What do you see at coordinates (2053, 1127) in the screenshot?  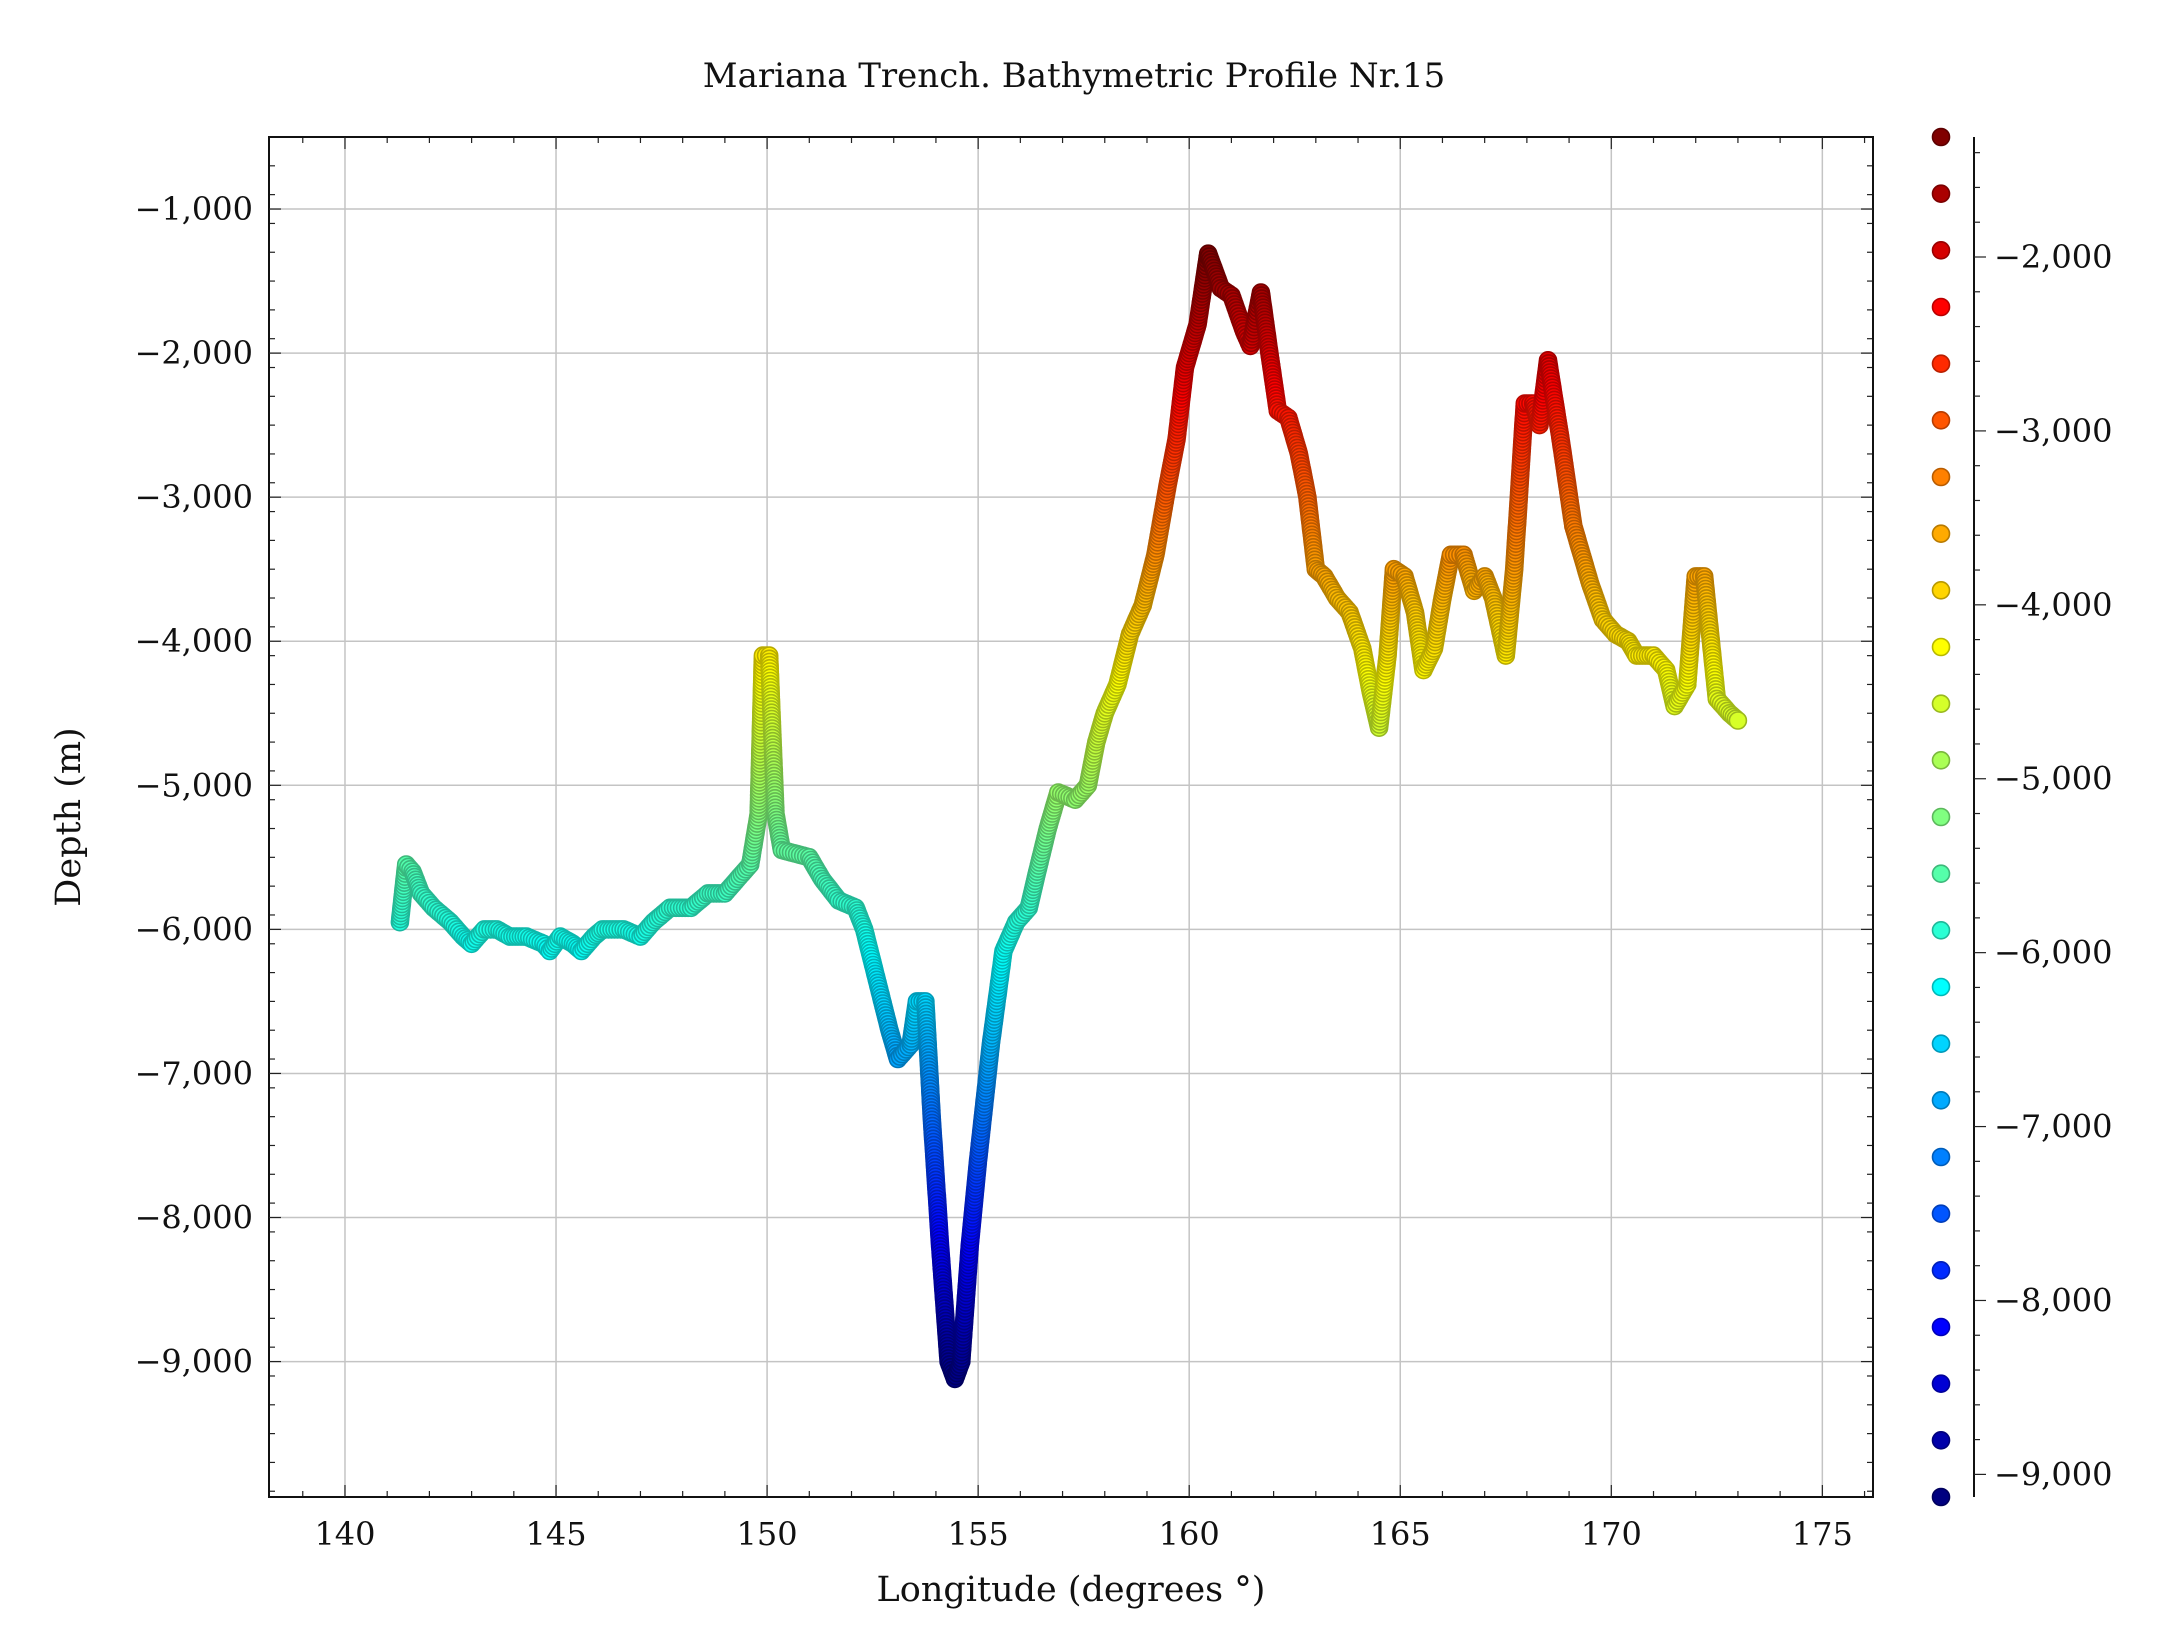 I see `colorbar-tick-label: −7,000` at bounding box center [2053, 1127].